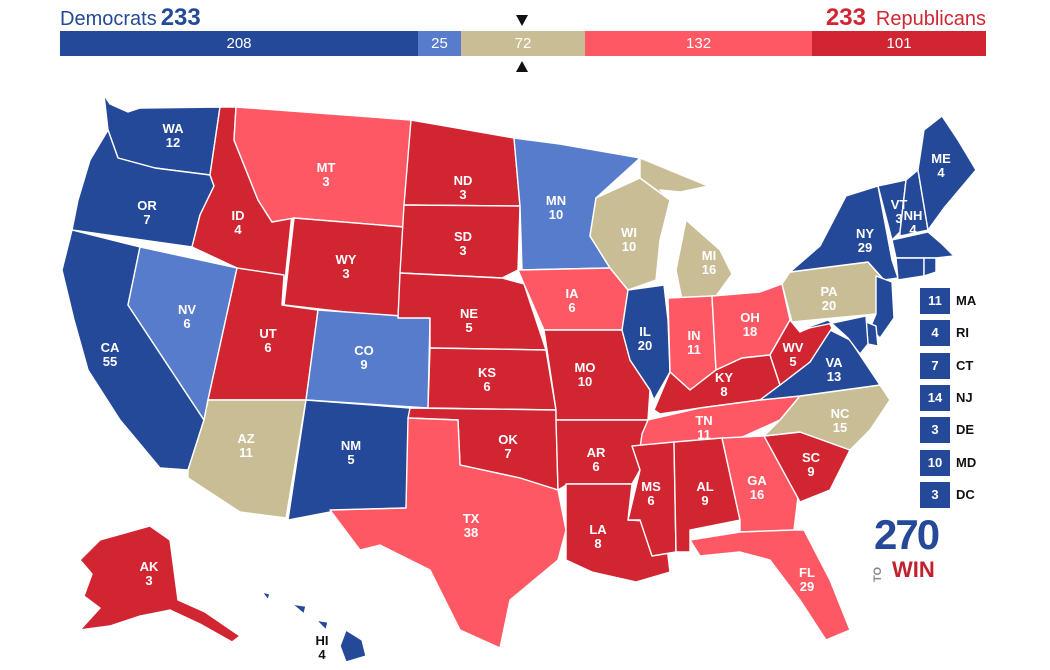  Describe the element at coordinates (962, 333) in the screenshot. I see `small-state-abbr: RI` at that location.